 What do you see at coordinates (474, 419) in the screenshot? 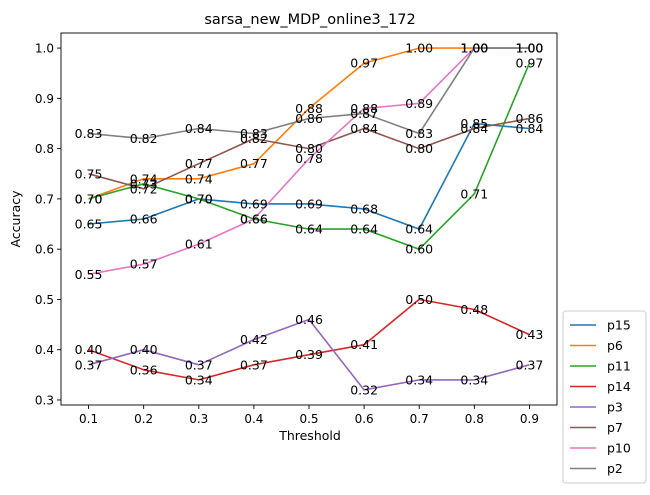
I see `x-tick-label: 0.8` at bounding box center [474, 419].